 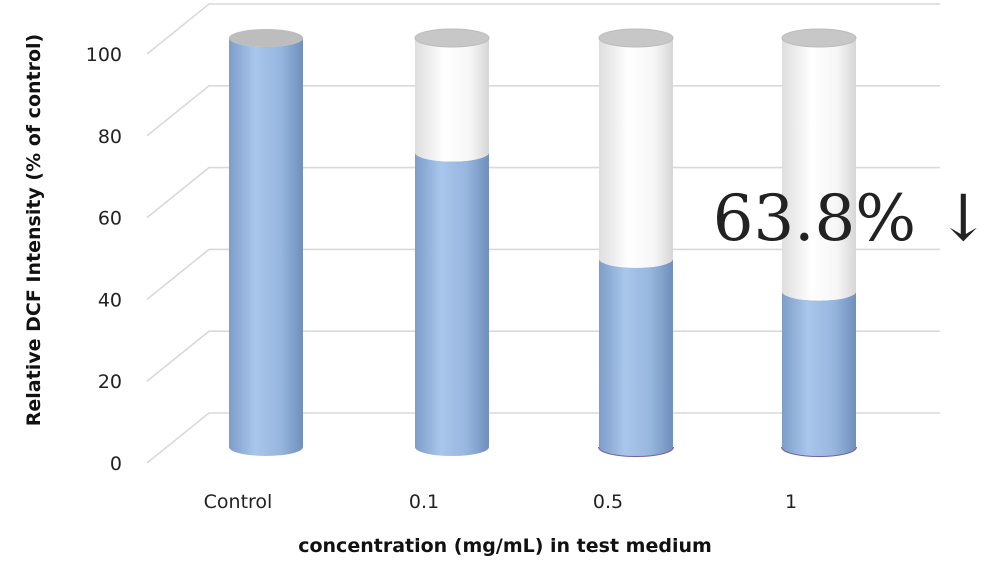 I want to click on y-tick-label: 40, so click(x=110, y=300).